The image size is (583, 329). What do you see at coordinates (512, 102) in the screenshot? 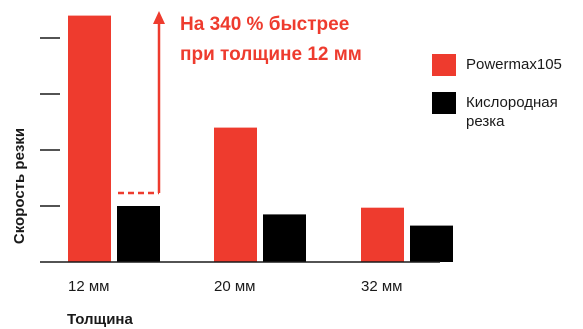
I see `legend-label-oxyfuel-line-1: Кислородная` at bounding box center [512, 102].